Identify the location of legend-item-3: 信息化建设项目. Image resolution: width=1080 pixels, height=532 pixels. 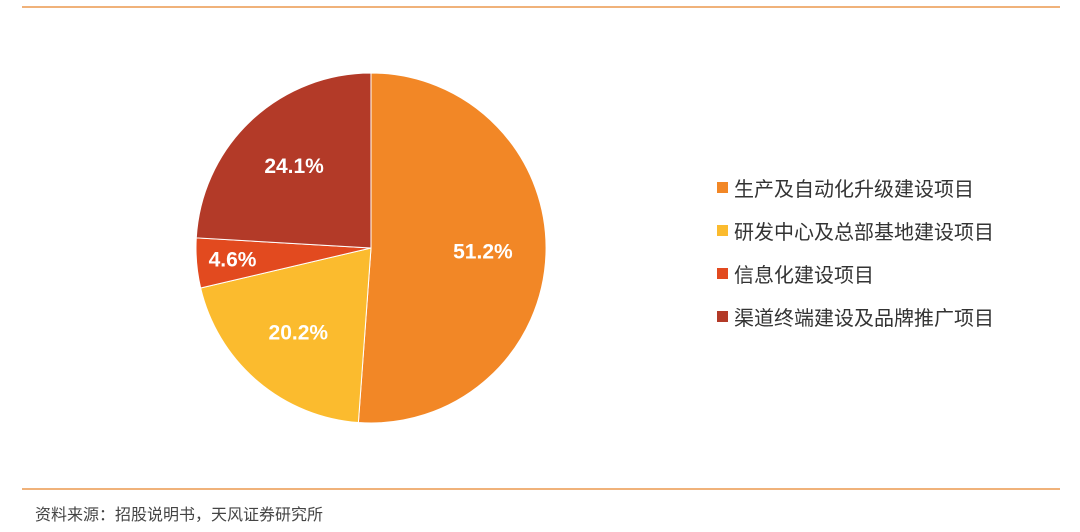
(855, 273).